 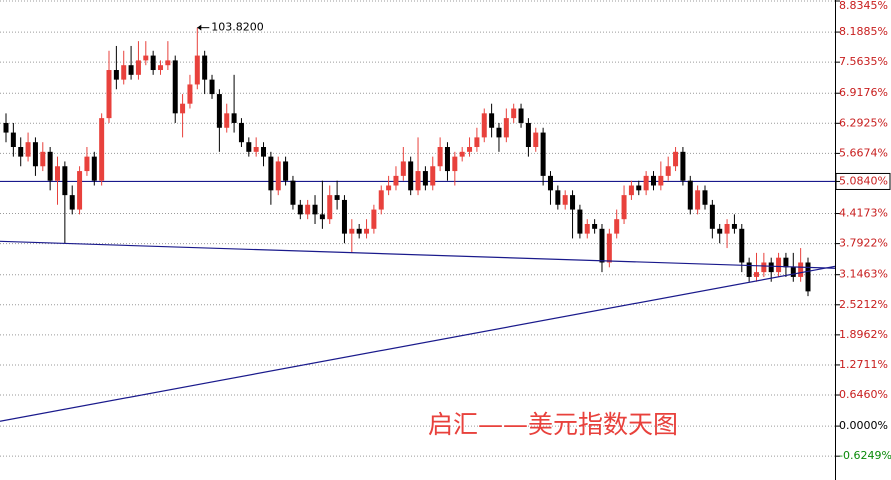 I want to click on y-tick-label: 5.6674%, so click(x=863, y=152).